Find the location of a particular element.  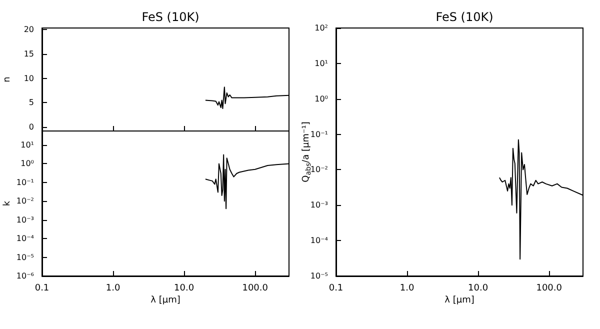

y-tick-label: 10 is located at coordinates (29, 78).